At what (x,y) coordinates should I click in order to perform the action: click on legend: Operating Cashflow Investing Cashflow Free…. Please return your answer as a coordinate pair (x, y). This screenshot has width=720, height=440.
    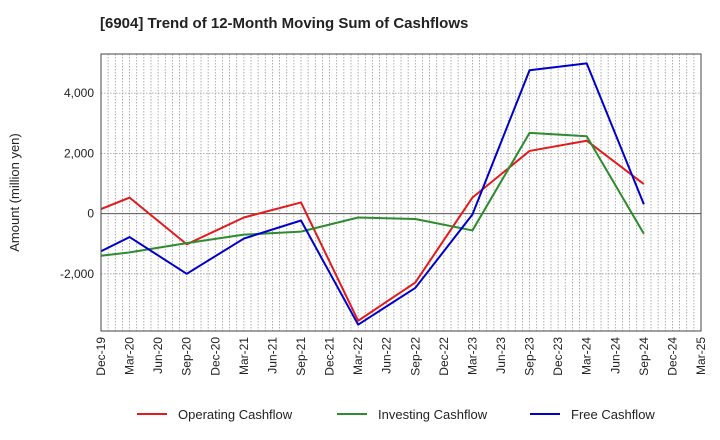
    Looking at the image, I should click on (396, 414).